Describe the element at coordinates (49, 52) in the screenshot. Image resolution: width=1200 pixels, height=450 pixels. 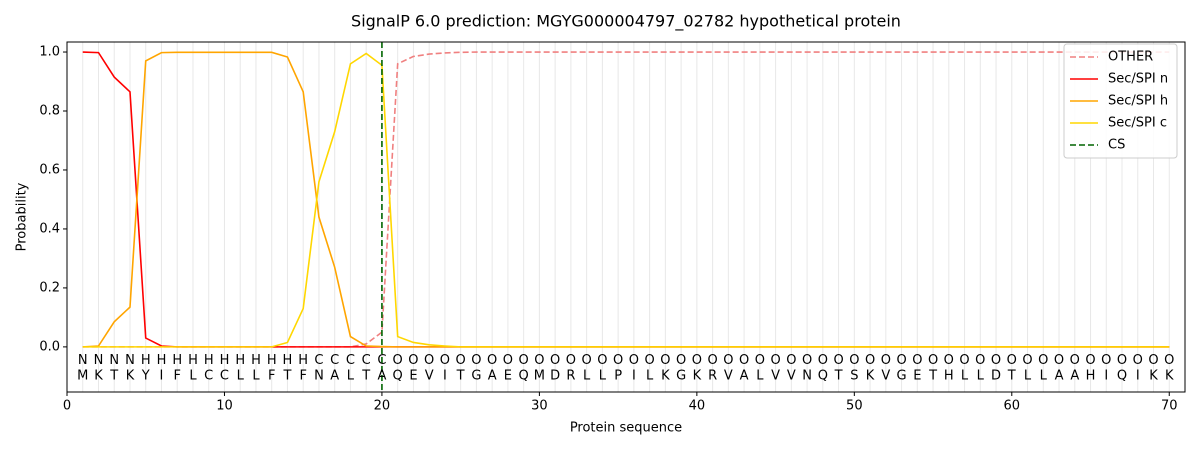
I see `y-tick-label: 1.0` at that location.